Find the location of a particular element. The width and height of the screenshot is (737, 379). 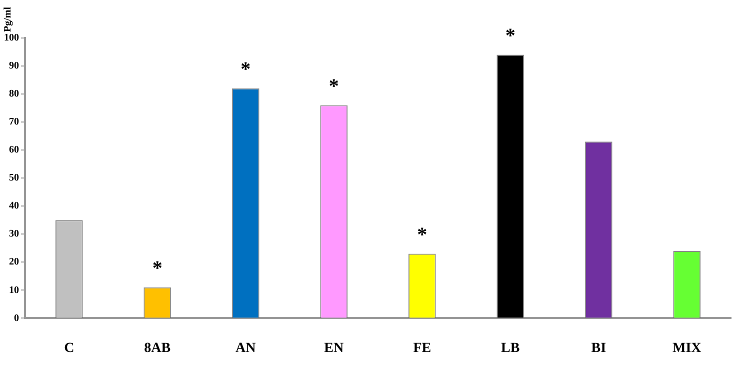

y-tick-label: 30 is located at coordinates (14, 234).